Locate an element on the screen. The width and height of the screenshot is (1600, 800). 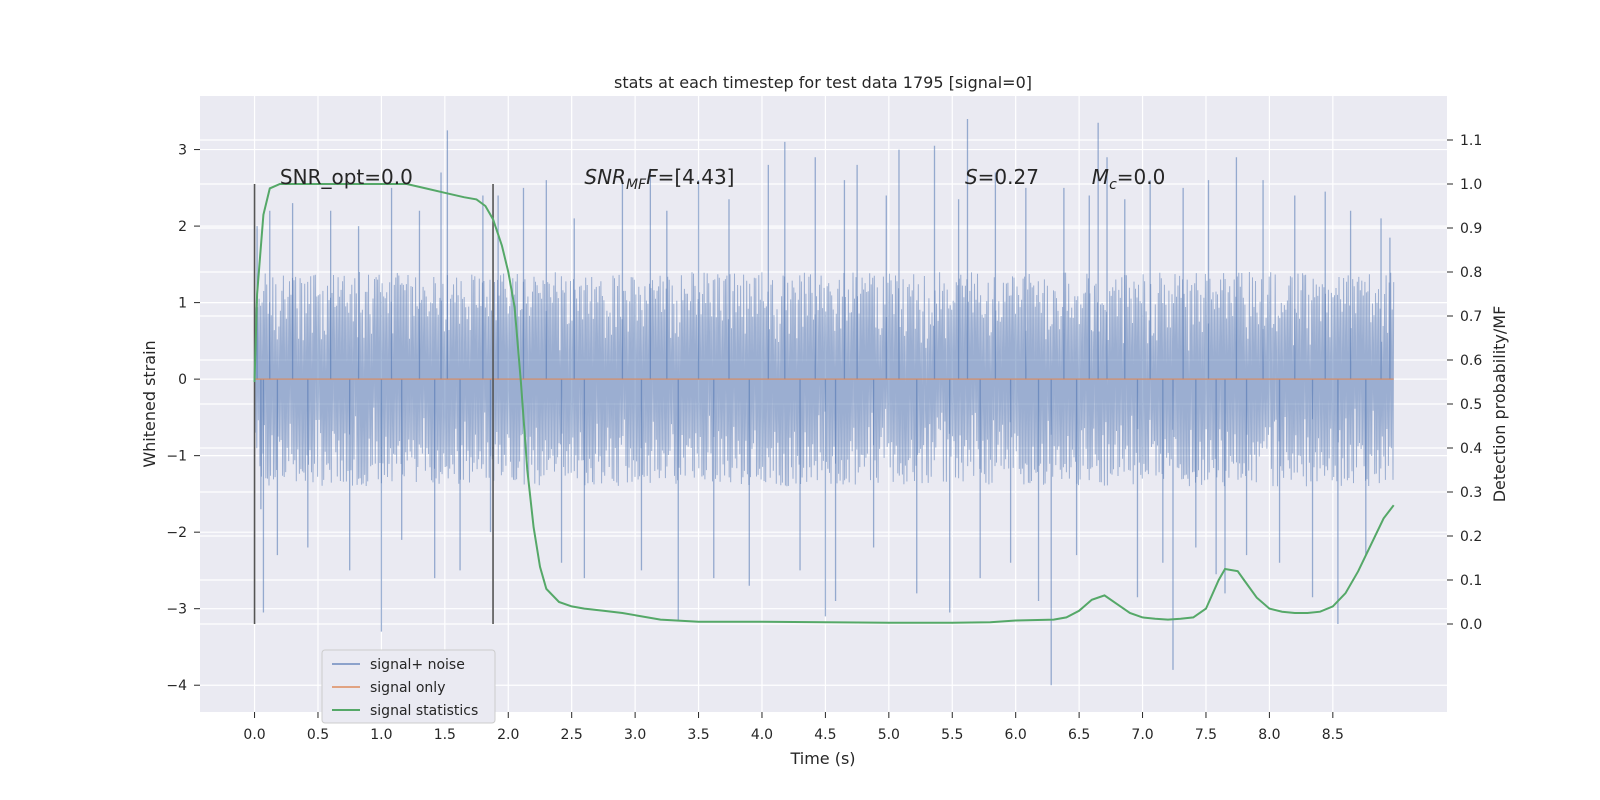
y2-tick-label: 0.6 is located at coordinates (1471, 361).